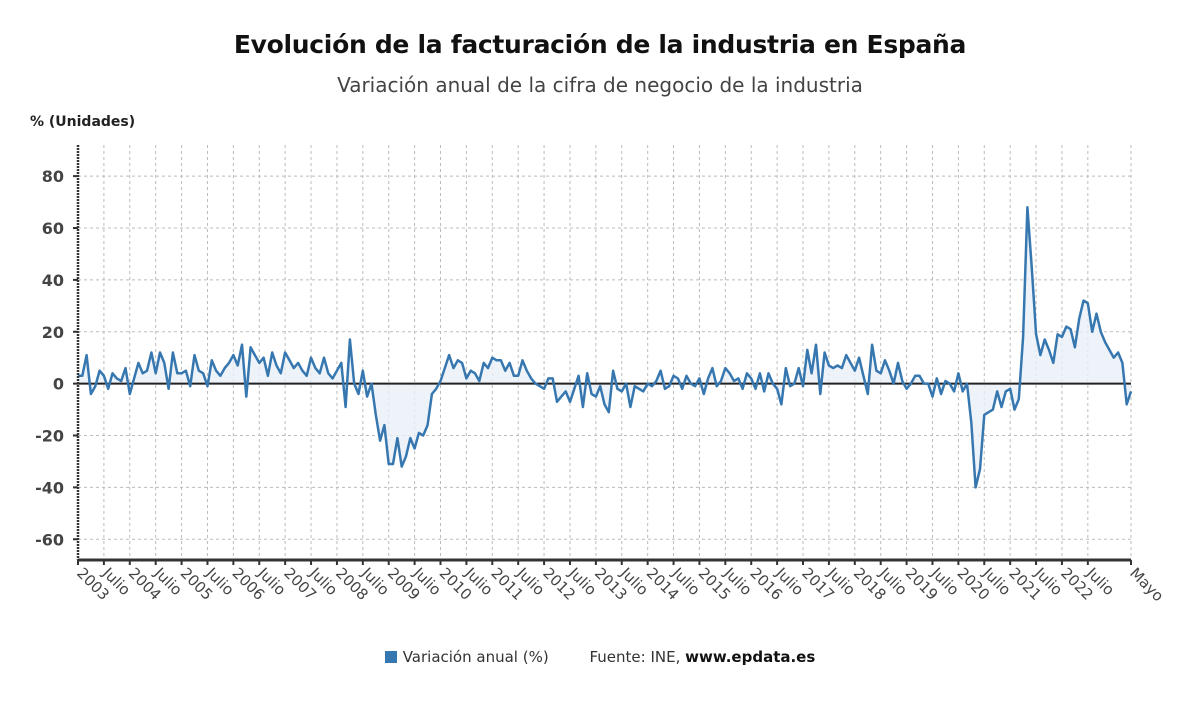  I want to click on y-tick-label: -40, so click(49, 487).